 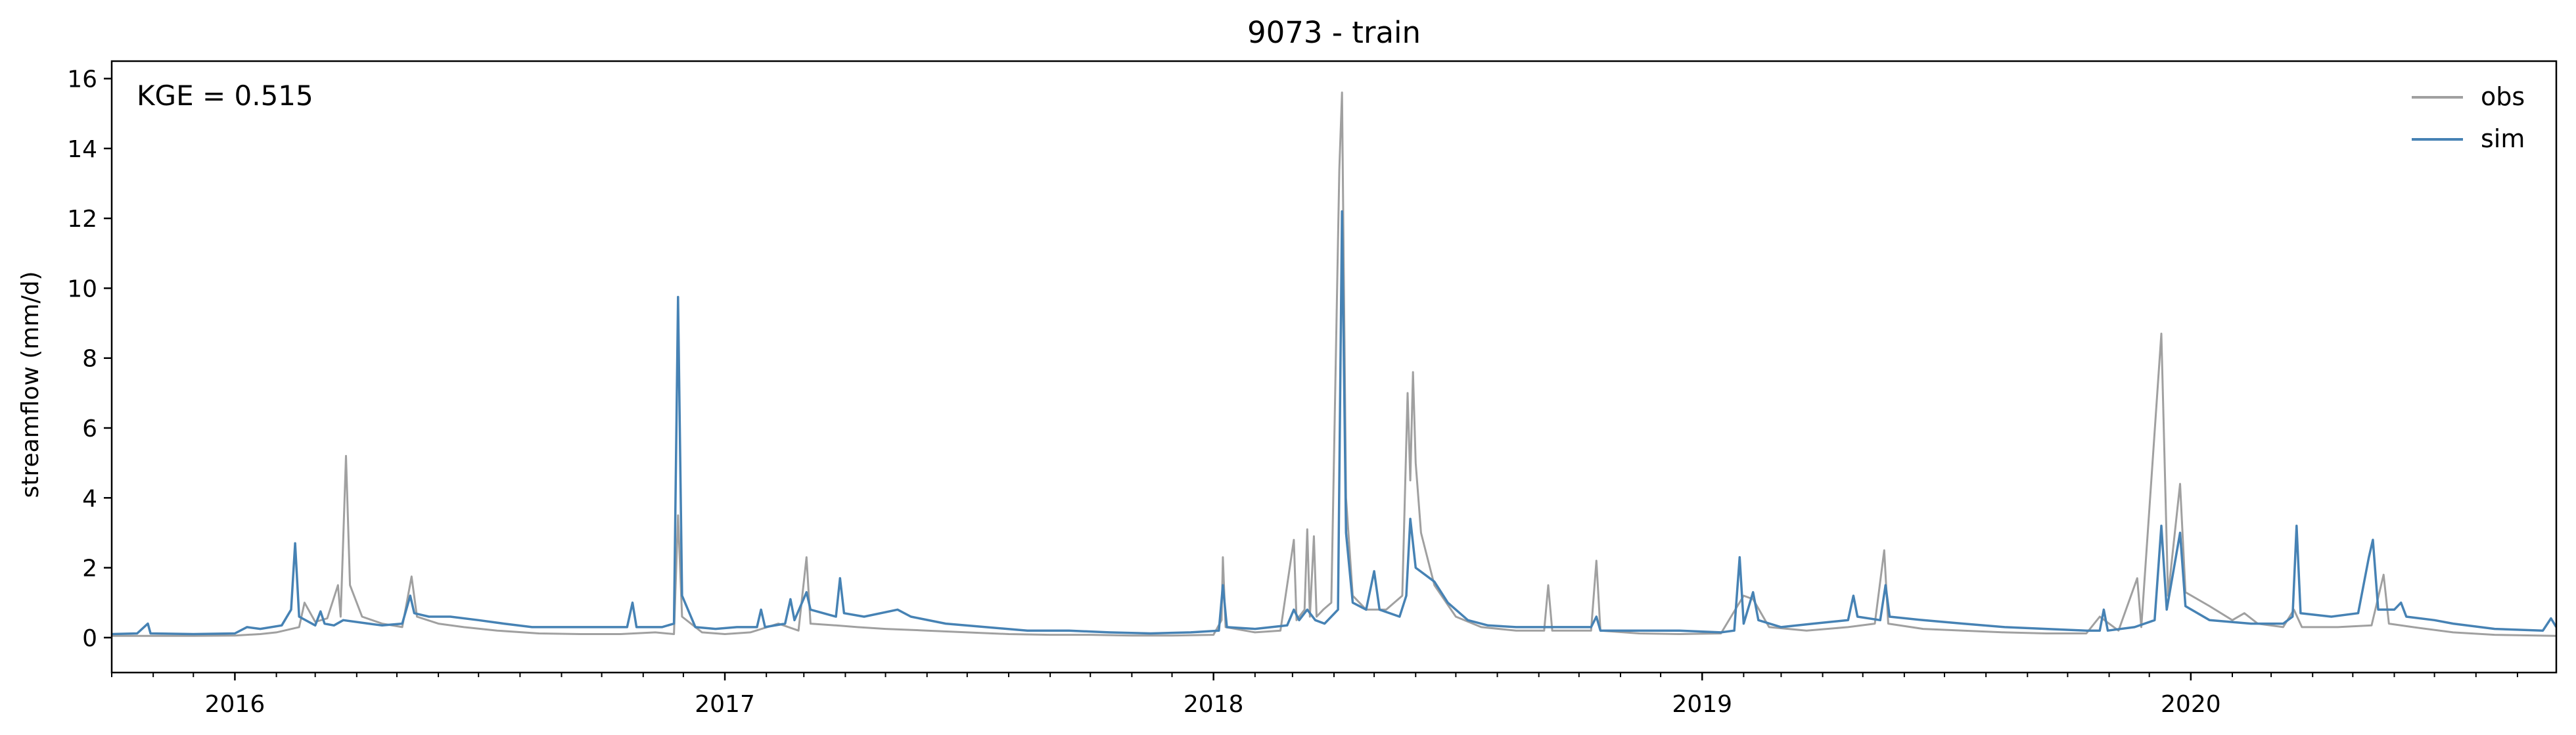 What do you see at coordinates (90, 359) in the screenshot?
I see `y-tick-label: 8` at bounding box center [90, 359].